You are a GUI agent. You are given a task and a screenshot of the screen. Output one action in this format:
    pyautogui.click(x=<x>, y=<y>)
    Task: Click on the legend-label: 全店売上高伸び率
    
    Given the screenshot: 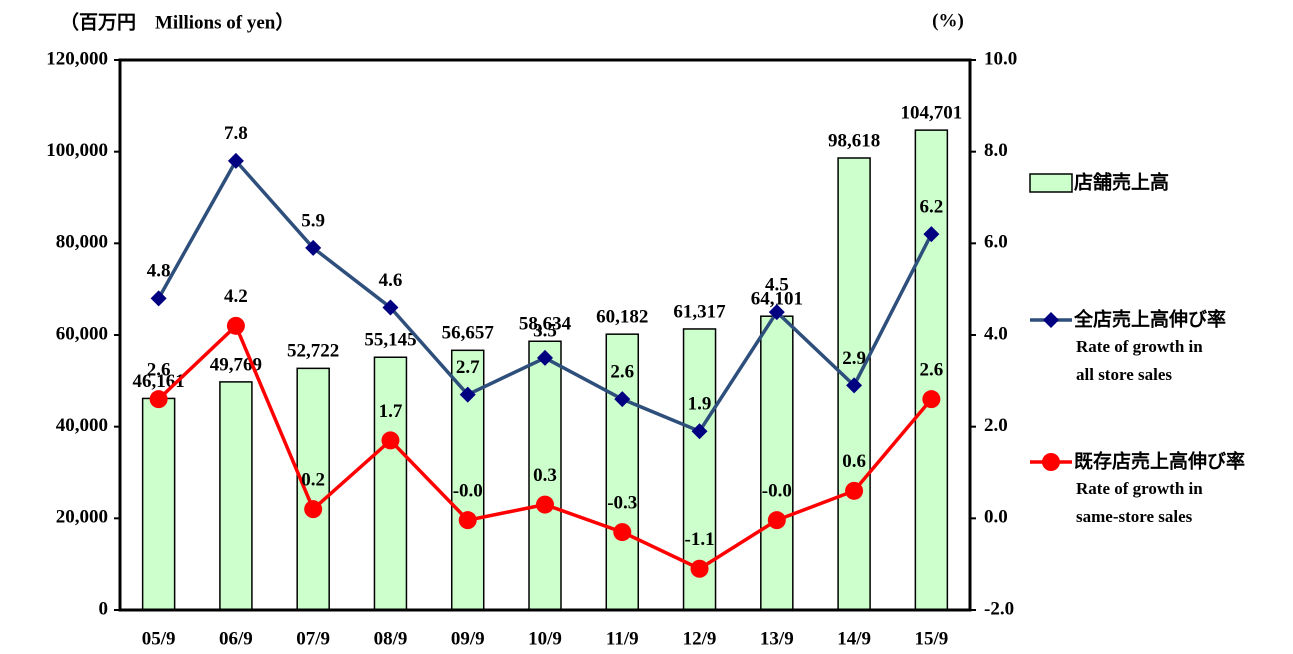 What is the action you would take?
    pyautogui.click(x=1149, y=319)
    